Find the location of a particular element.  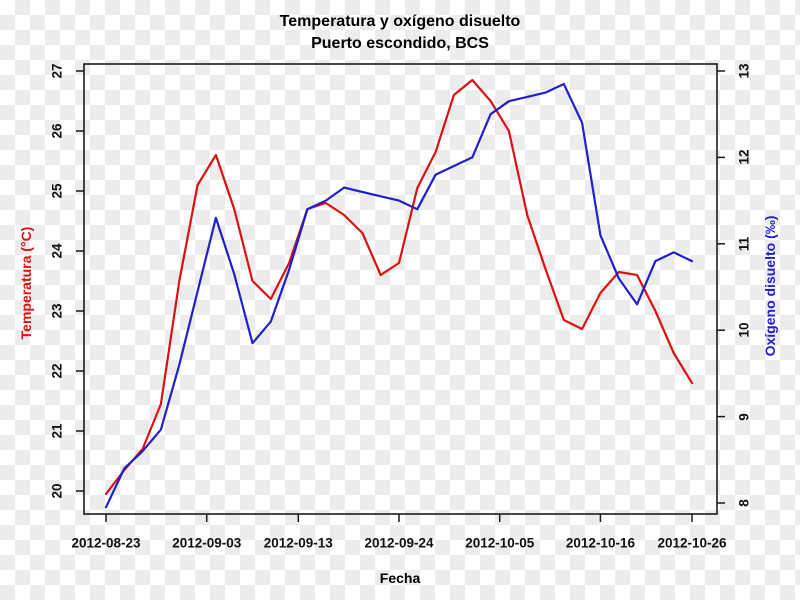

x-axis-tick-label: 2012-09-03 is located at coordinates (207, 543).